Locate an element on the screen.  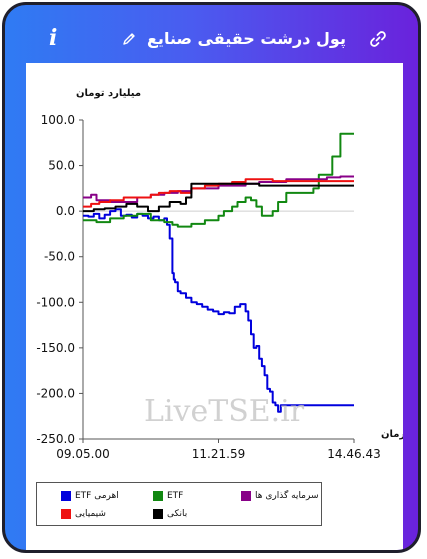
card-header: i پول درشت حقیقی صنایع is located at coordinates (211, 31).